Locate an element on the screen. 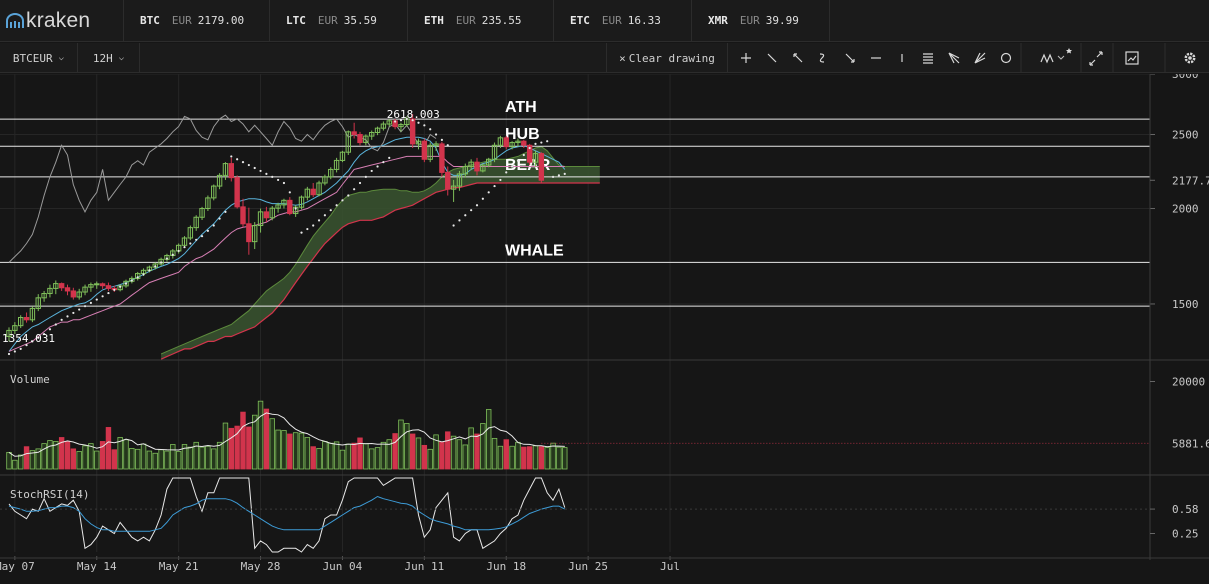  ticker-eth: ETH EUR 235.55 is located at coordinates (481, 21).